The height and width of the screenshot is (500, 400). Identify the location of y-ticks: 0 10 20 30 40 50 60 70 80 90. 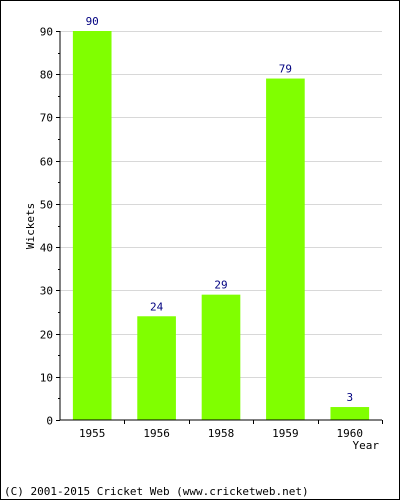
(50, 227).